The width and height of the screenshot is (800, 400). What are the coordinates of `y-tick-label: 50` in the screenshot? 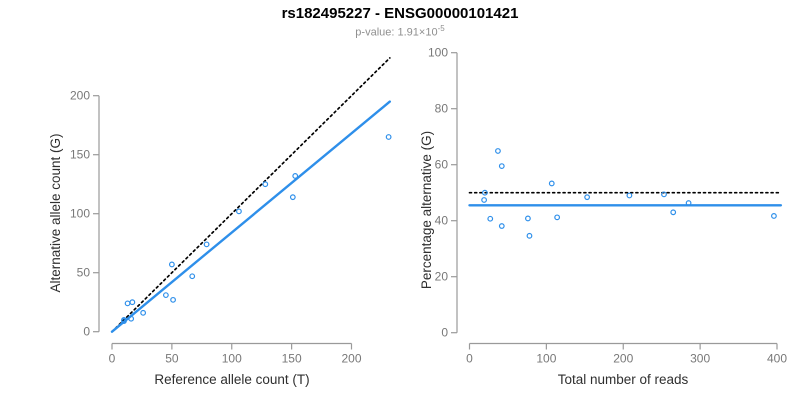 It's located at (84, 273).